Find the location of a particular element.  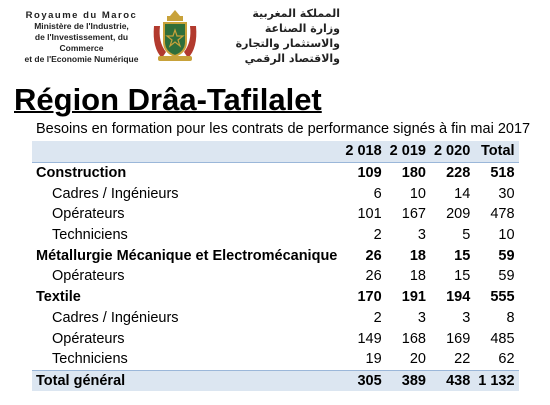

column-header: 2 019 is located at coordinates (407, 152).